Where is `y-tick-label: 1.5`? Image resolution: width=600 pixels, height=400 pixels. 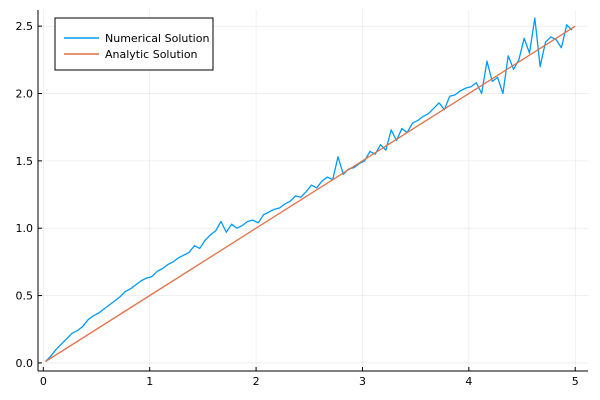
y-tick-label: 1.5 is located at coordinates (25, 161).